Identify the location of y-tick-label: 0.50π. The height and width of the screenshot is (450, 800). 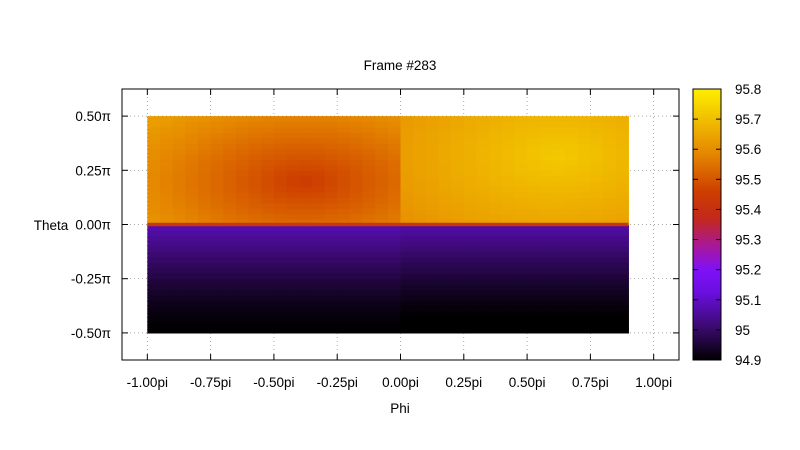
(93, 116).